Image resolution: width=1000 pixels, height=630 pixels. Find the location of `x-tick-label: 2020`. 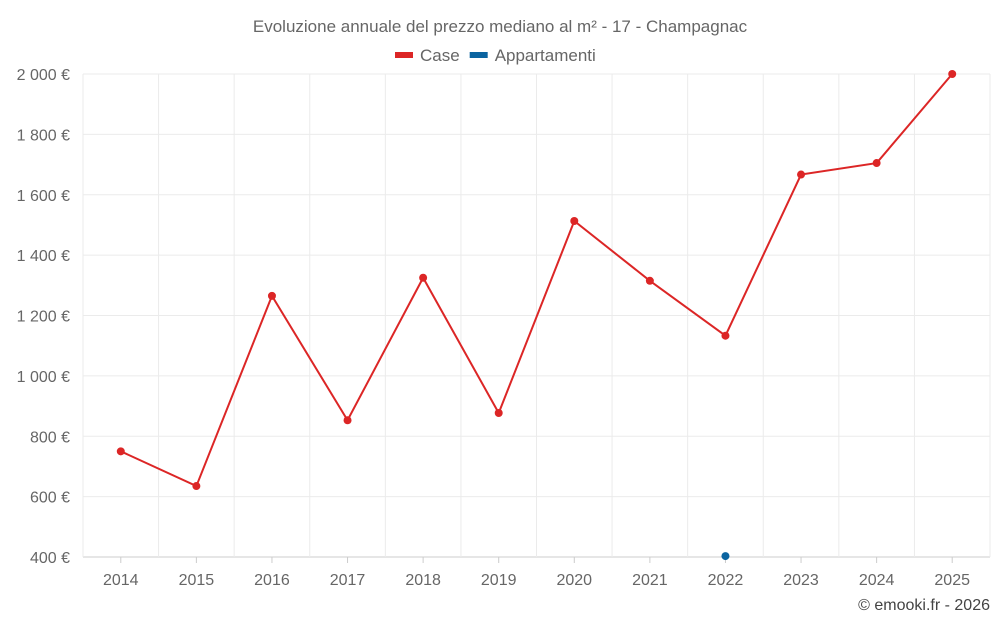

x-tick-label: 2020 is located at coordinates (574, 580).